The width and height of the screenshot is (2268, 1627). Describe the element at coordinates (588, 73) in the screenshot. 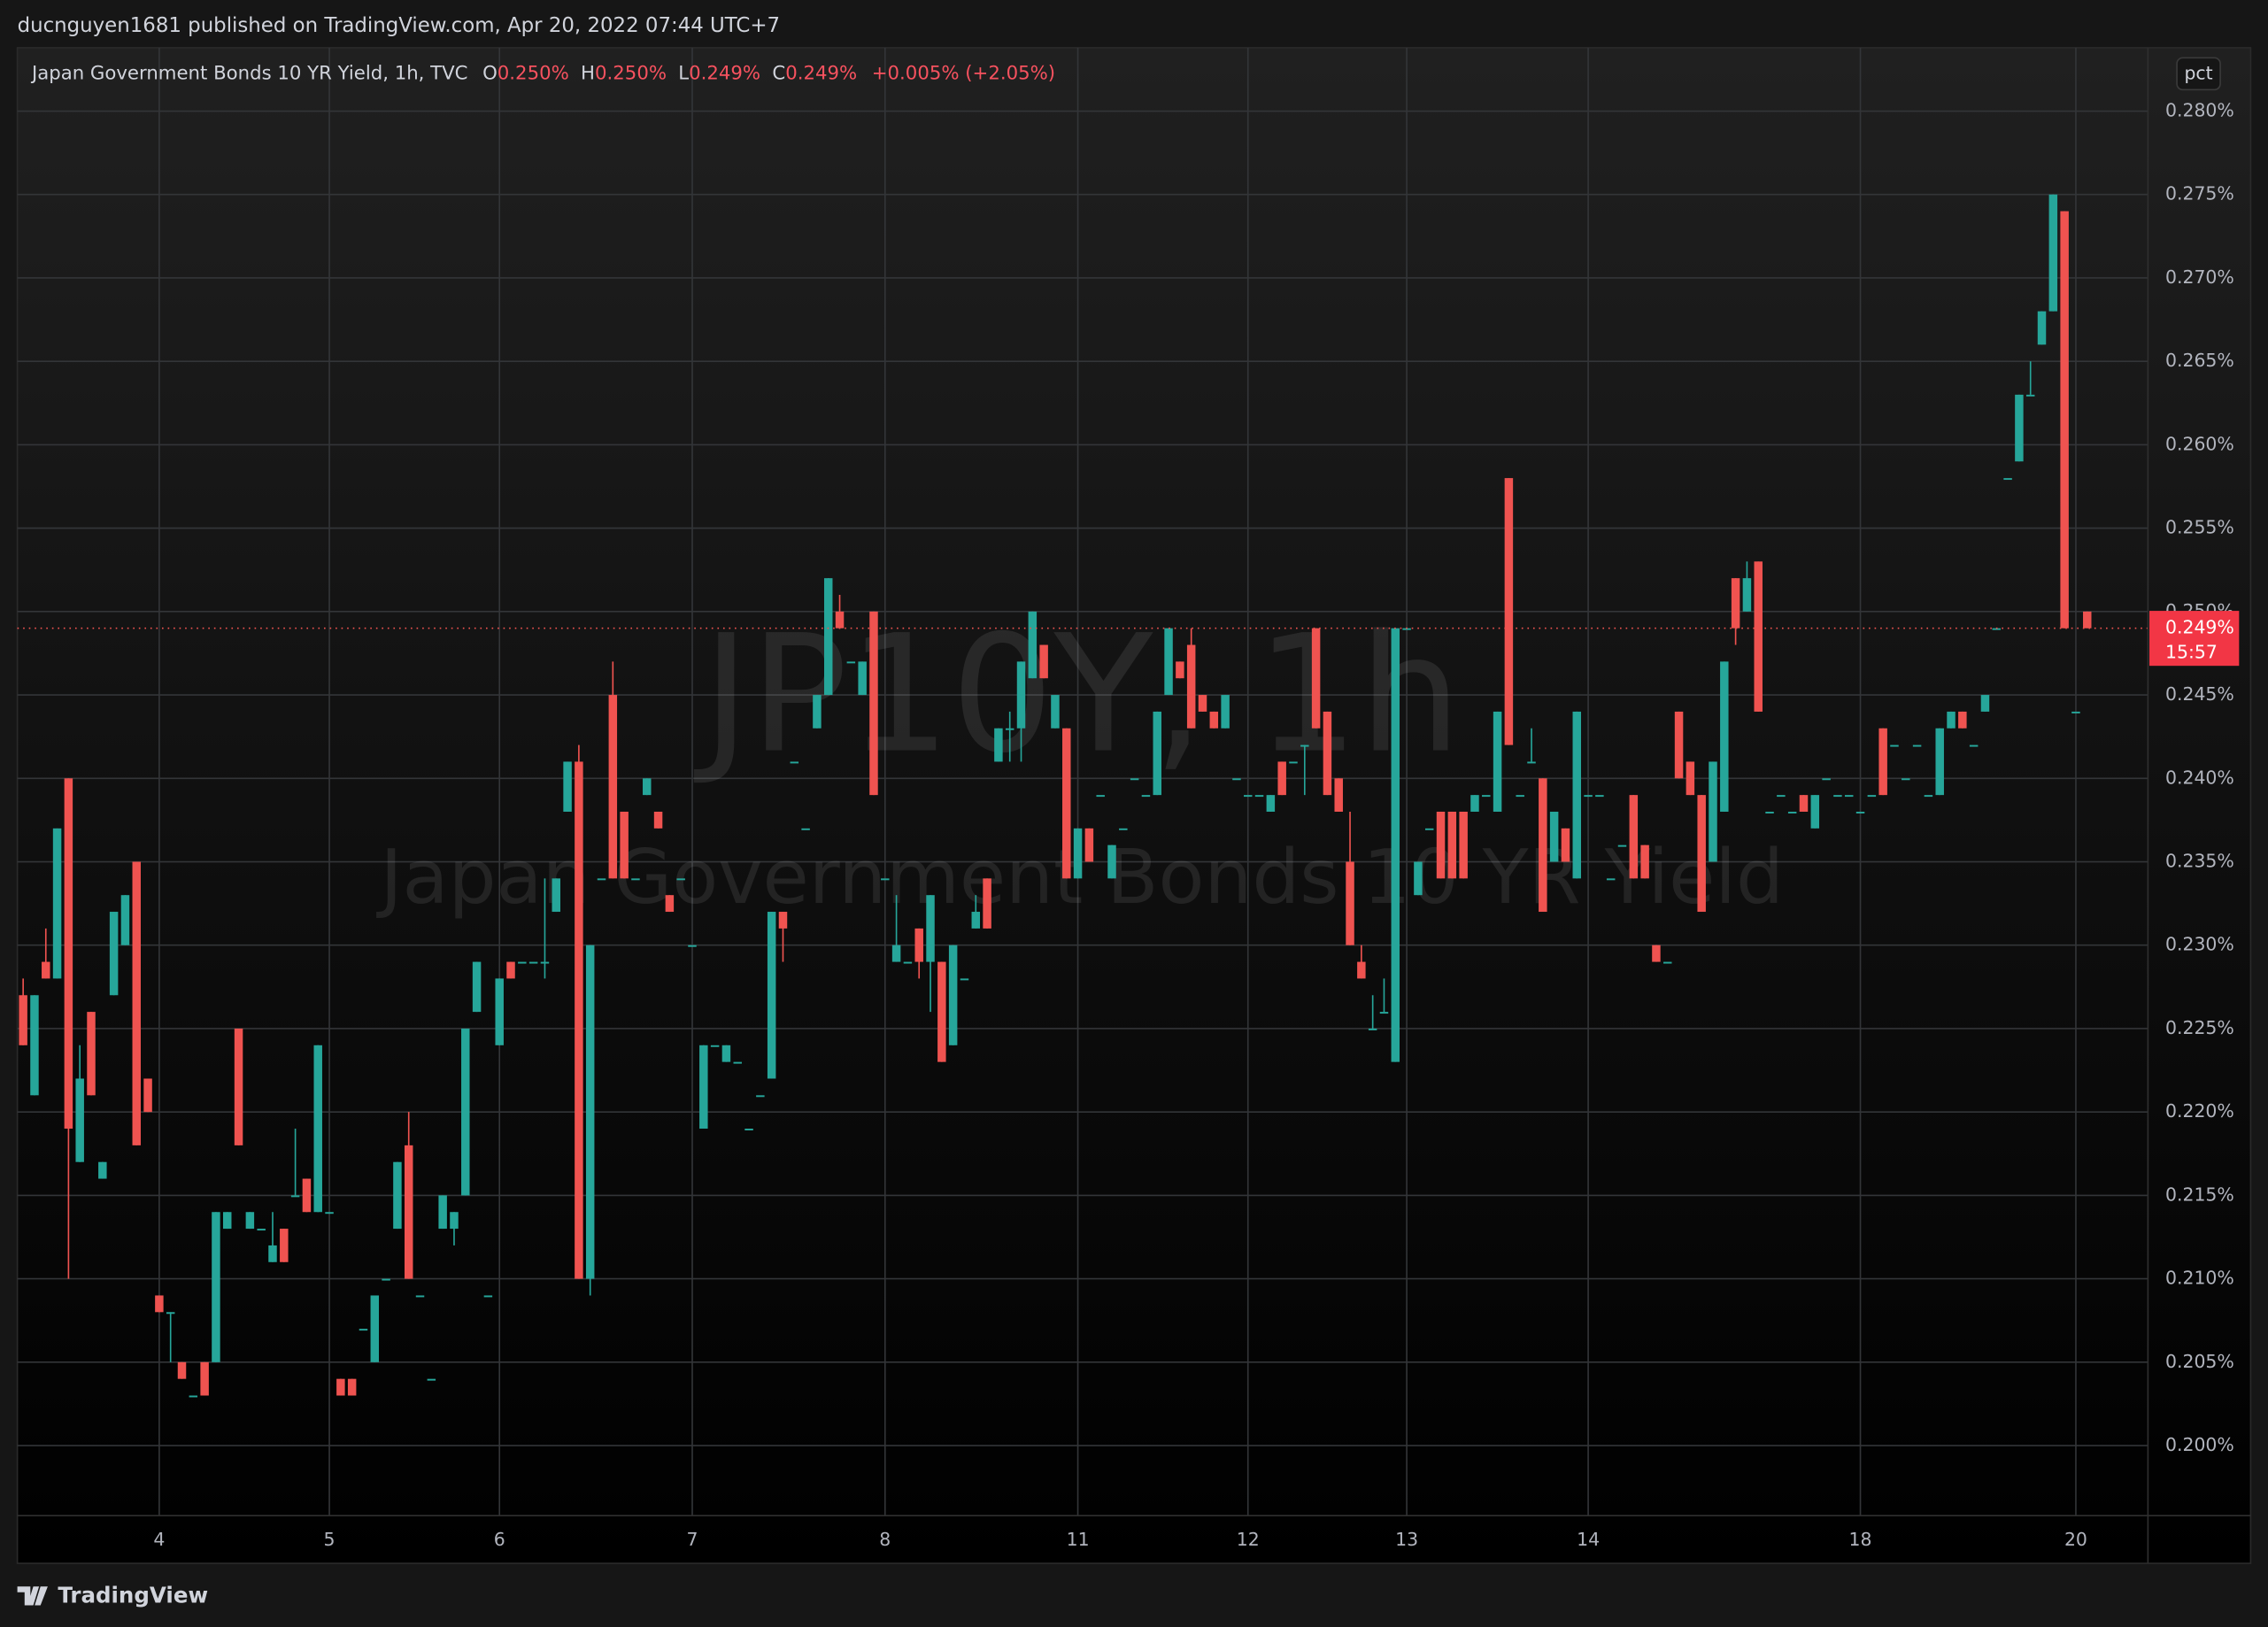

I see `legend-h-label: H` at that location.